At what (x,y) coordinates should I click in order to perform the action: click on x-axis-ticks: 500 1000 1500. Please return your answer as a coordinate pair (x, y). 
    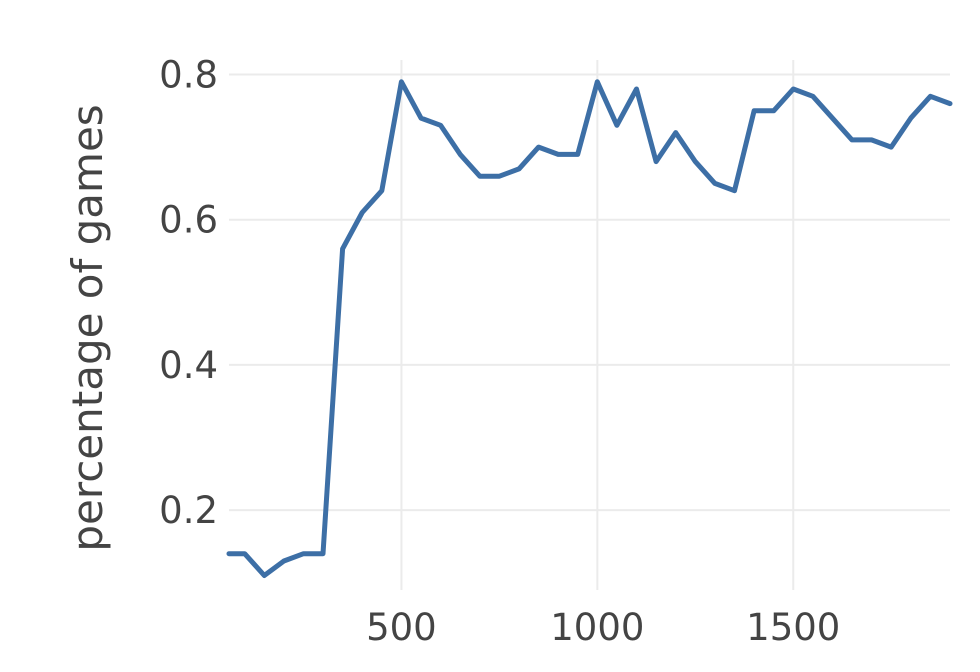
    Looking at the image, I should click on (603, 627).